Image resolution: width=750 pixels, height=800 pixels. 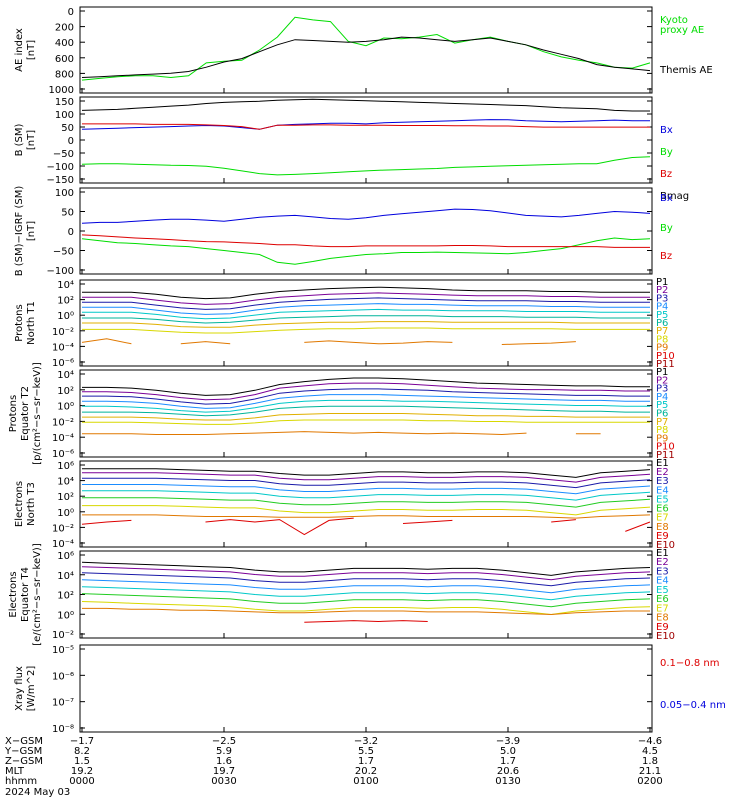 I want to click on ephemeris-value: 5.9, so click(x=224, y=751).